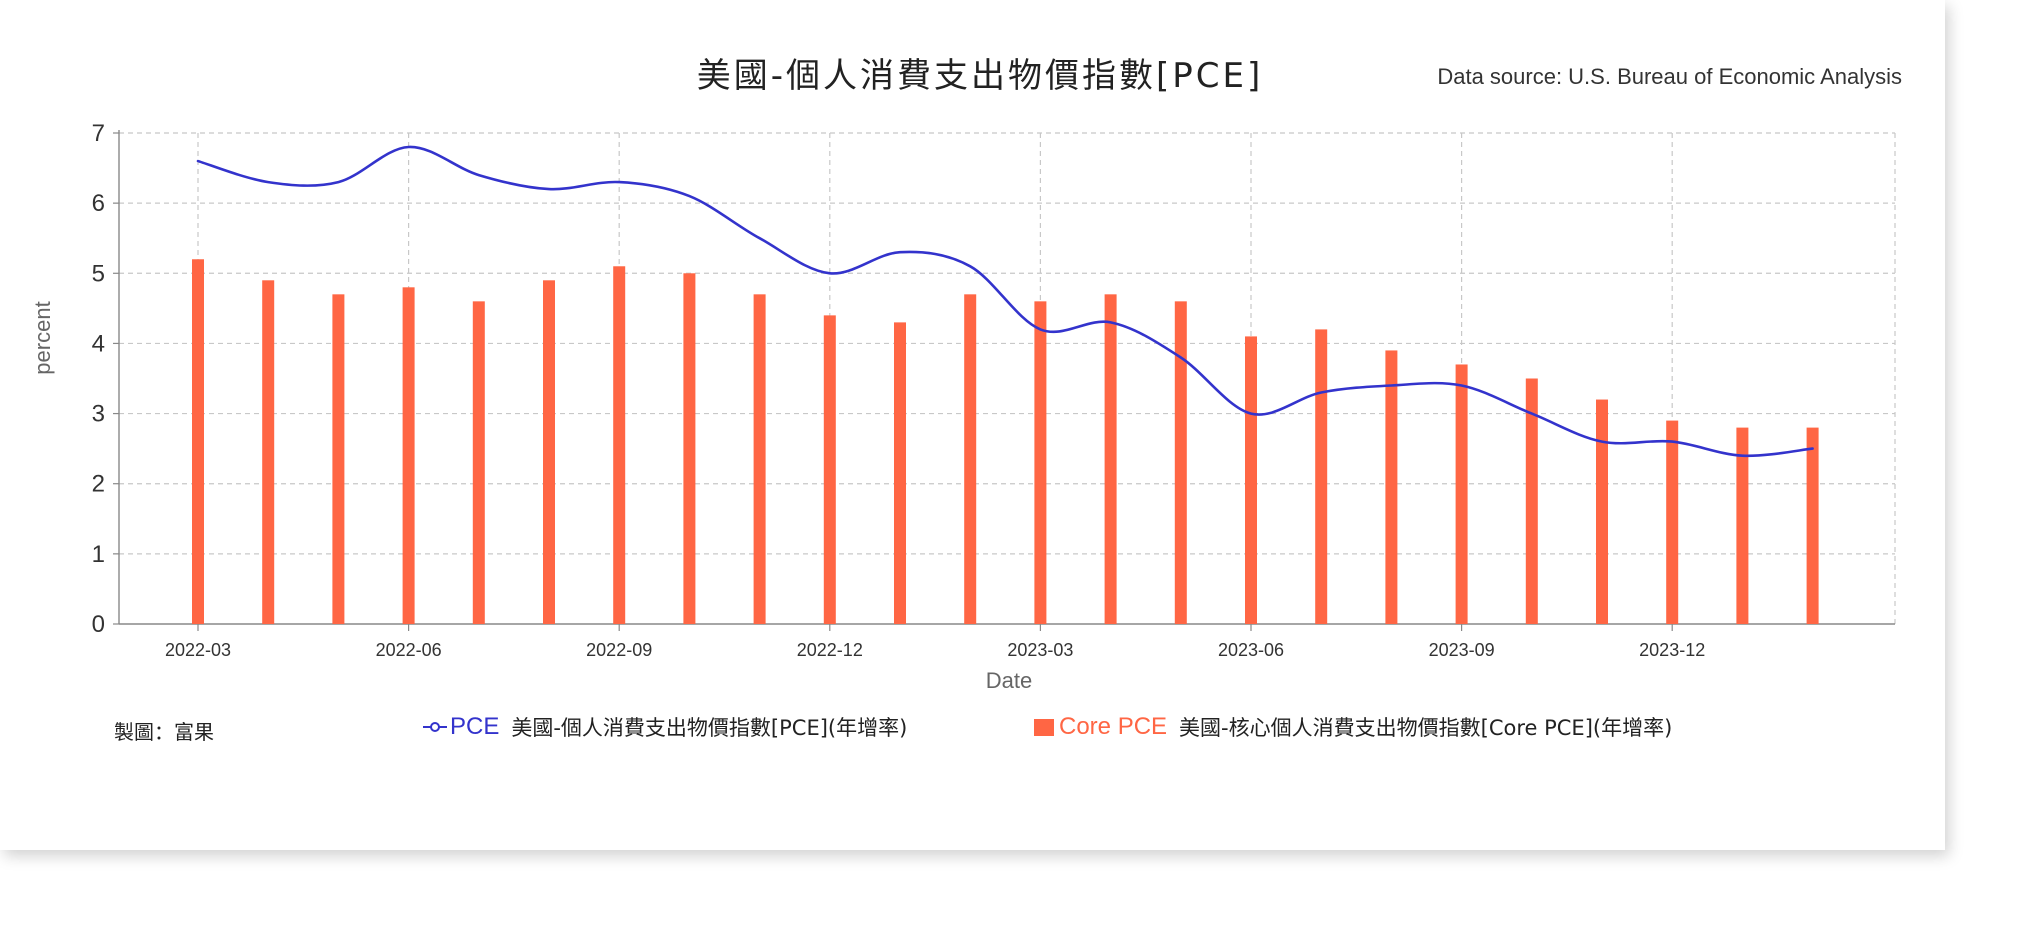  What do you see at coordinates (98, 554) in the screenshot?
I see `y-tick-label: 1` at bounding box center [98, 554].